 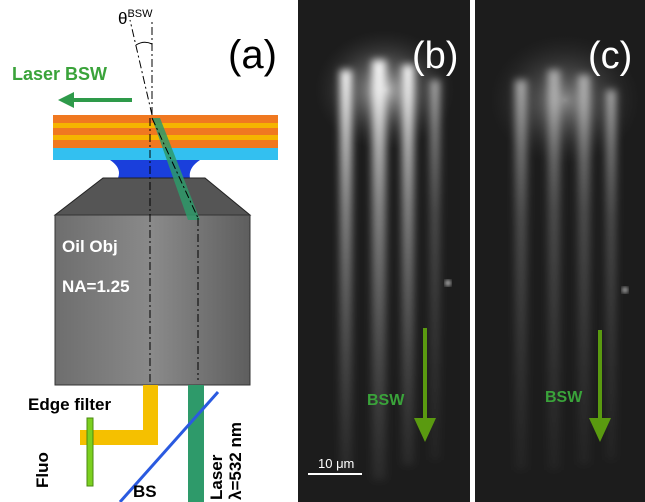 I want to click on objective-na: NA=1.25, so click(x=96, y=286).